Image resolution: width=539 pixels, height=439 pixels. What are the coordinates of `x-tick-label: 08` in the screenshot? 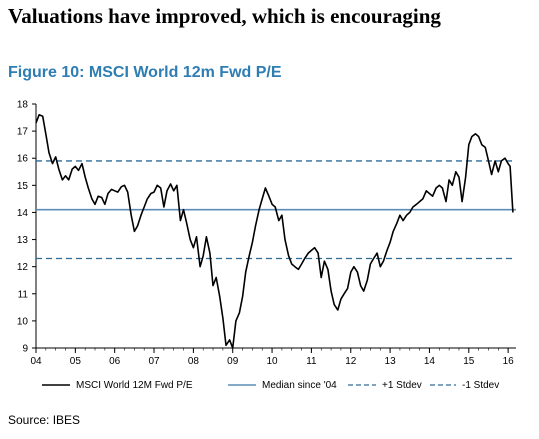 It's located at (194, 361).